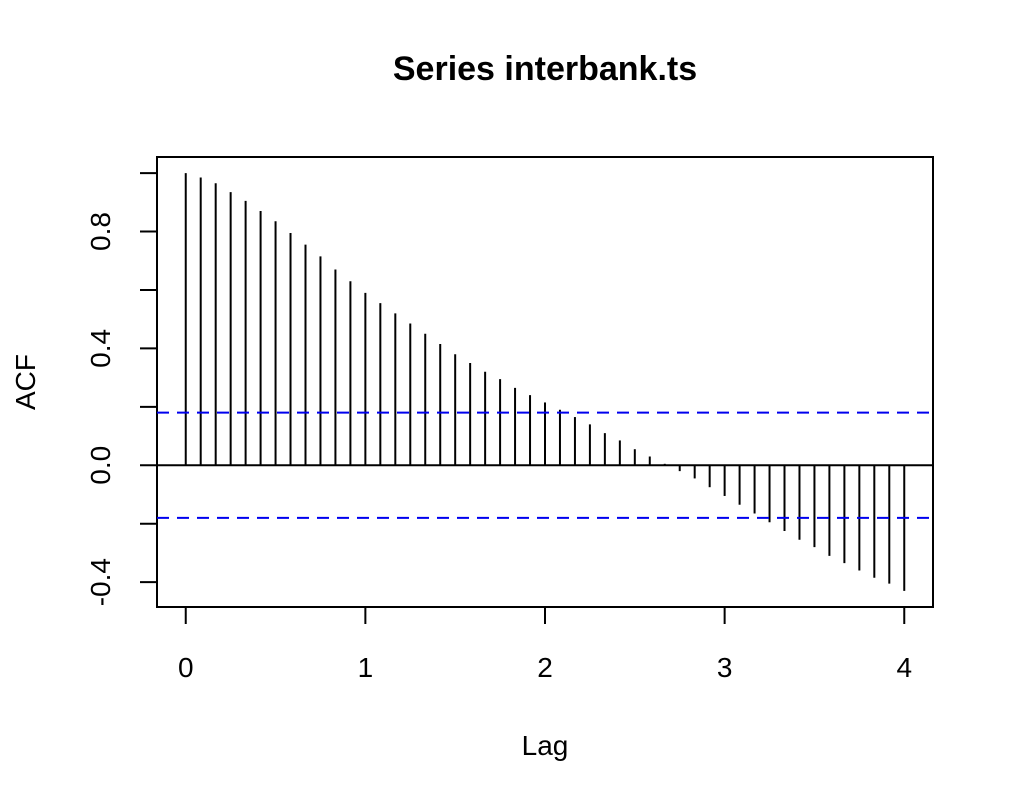  Describe the element at coordinates (100, 231) in the screenshot. I see `y-tick-label: 0.8` at that location.